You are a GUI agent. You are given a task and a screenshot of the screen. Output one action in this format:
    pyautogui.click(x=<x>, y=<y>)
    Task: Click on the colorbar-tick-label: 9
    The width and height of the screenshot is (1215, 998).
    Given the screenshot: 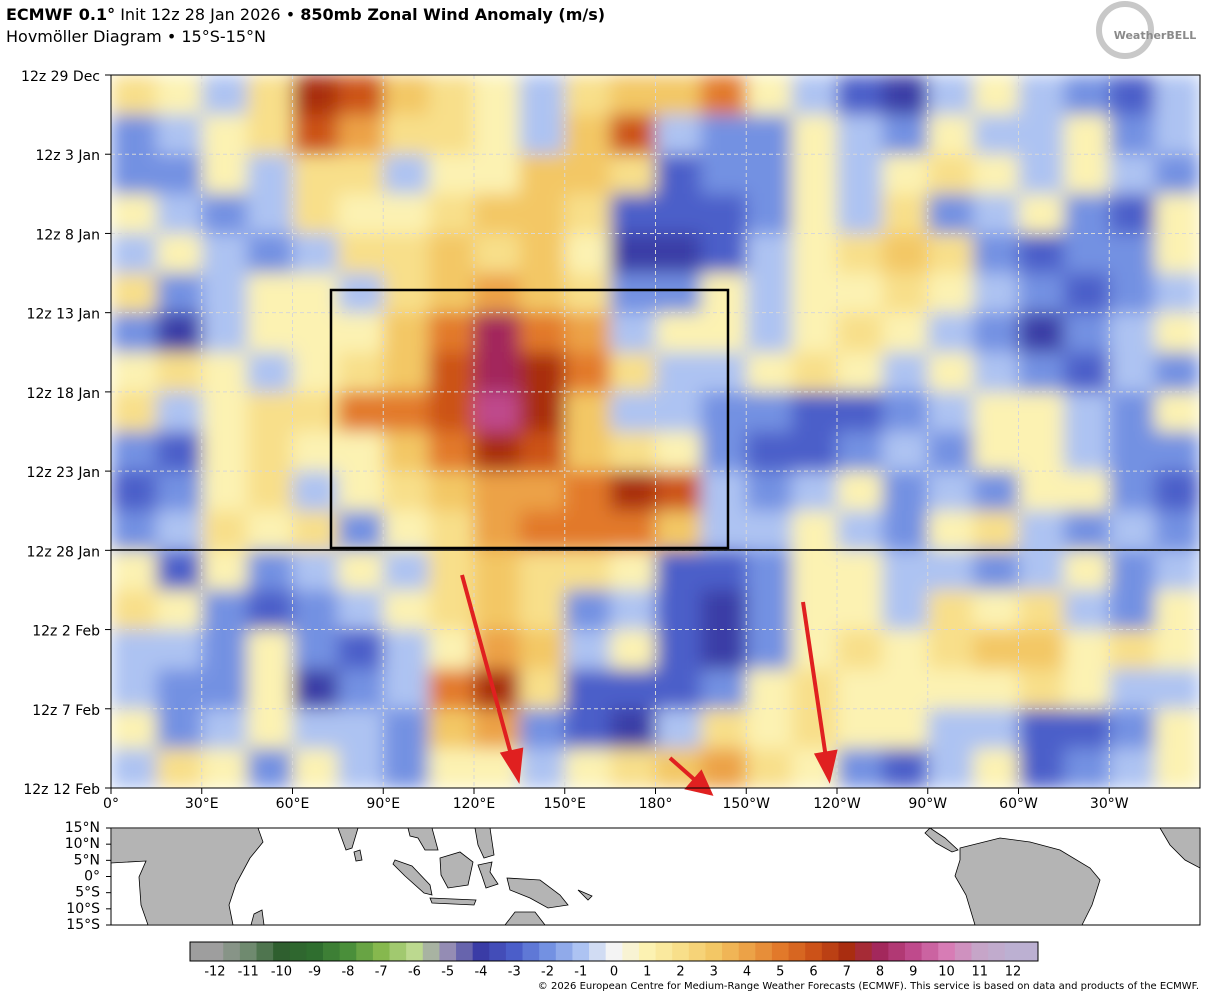 What is the action you would take?
    pyautogui.click(x=913, y=972)
    